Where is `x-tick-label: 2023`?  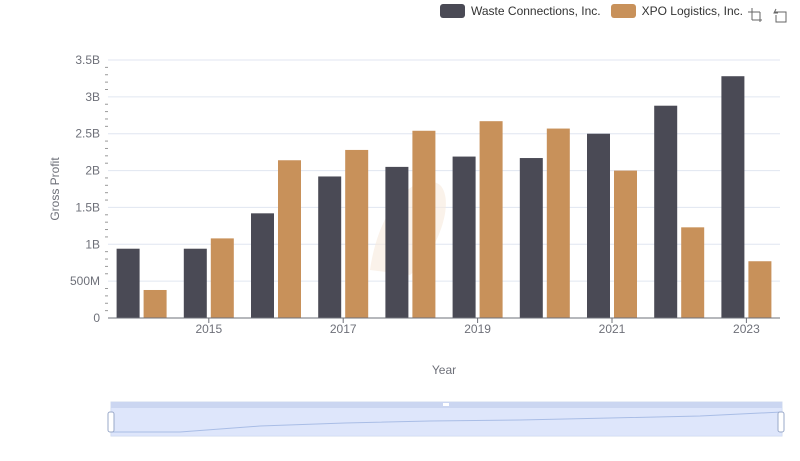
x-tick-label: 2023 is located at coordinates (746, 329).